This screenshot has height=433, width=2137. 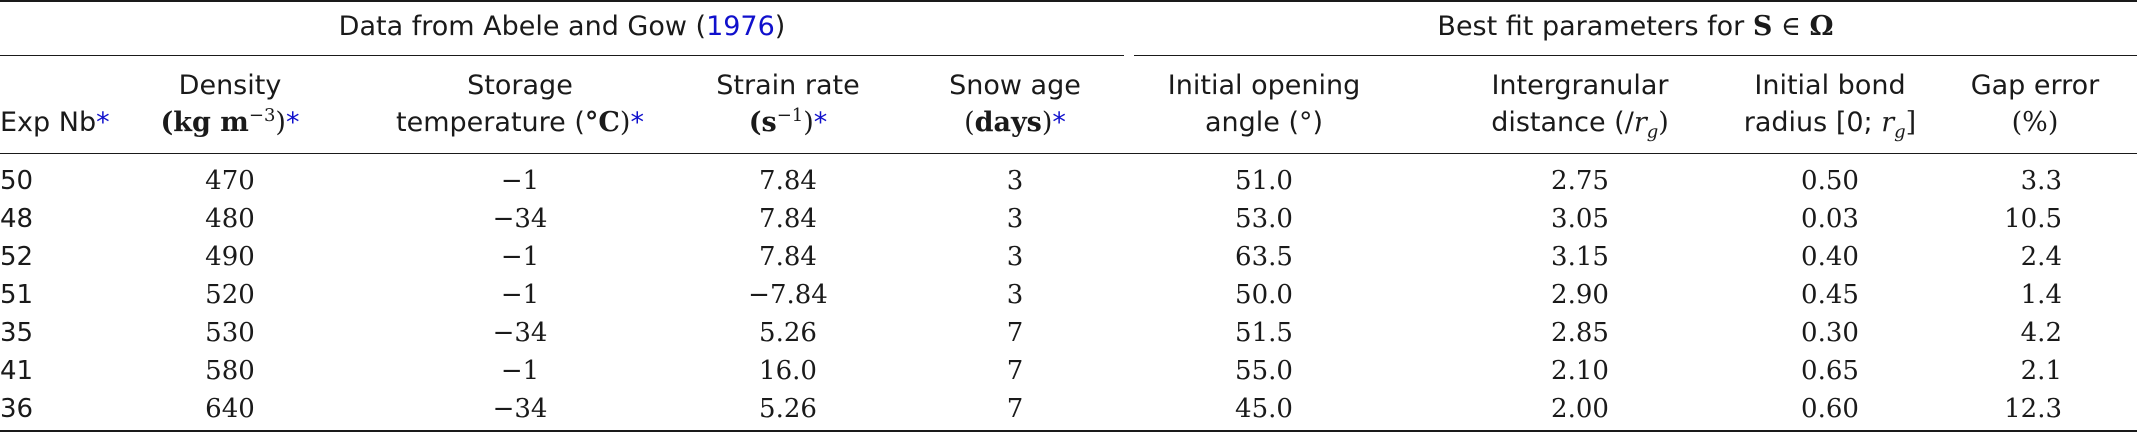 What do you see at coordinates (788, 295) in the screenshot?
I see `cell-strain: −7.84` at bounding box center [788, 295].